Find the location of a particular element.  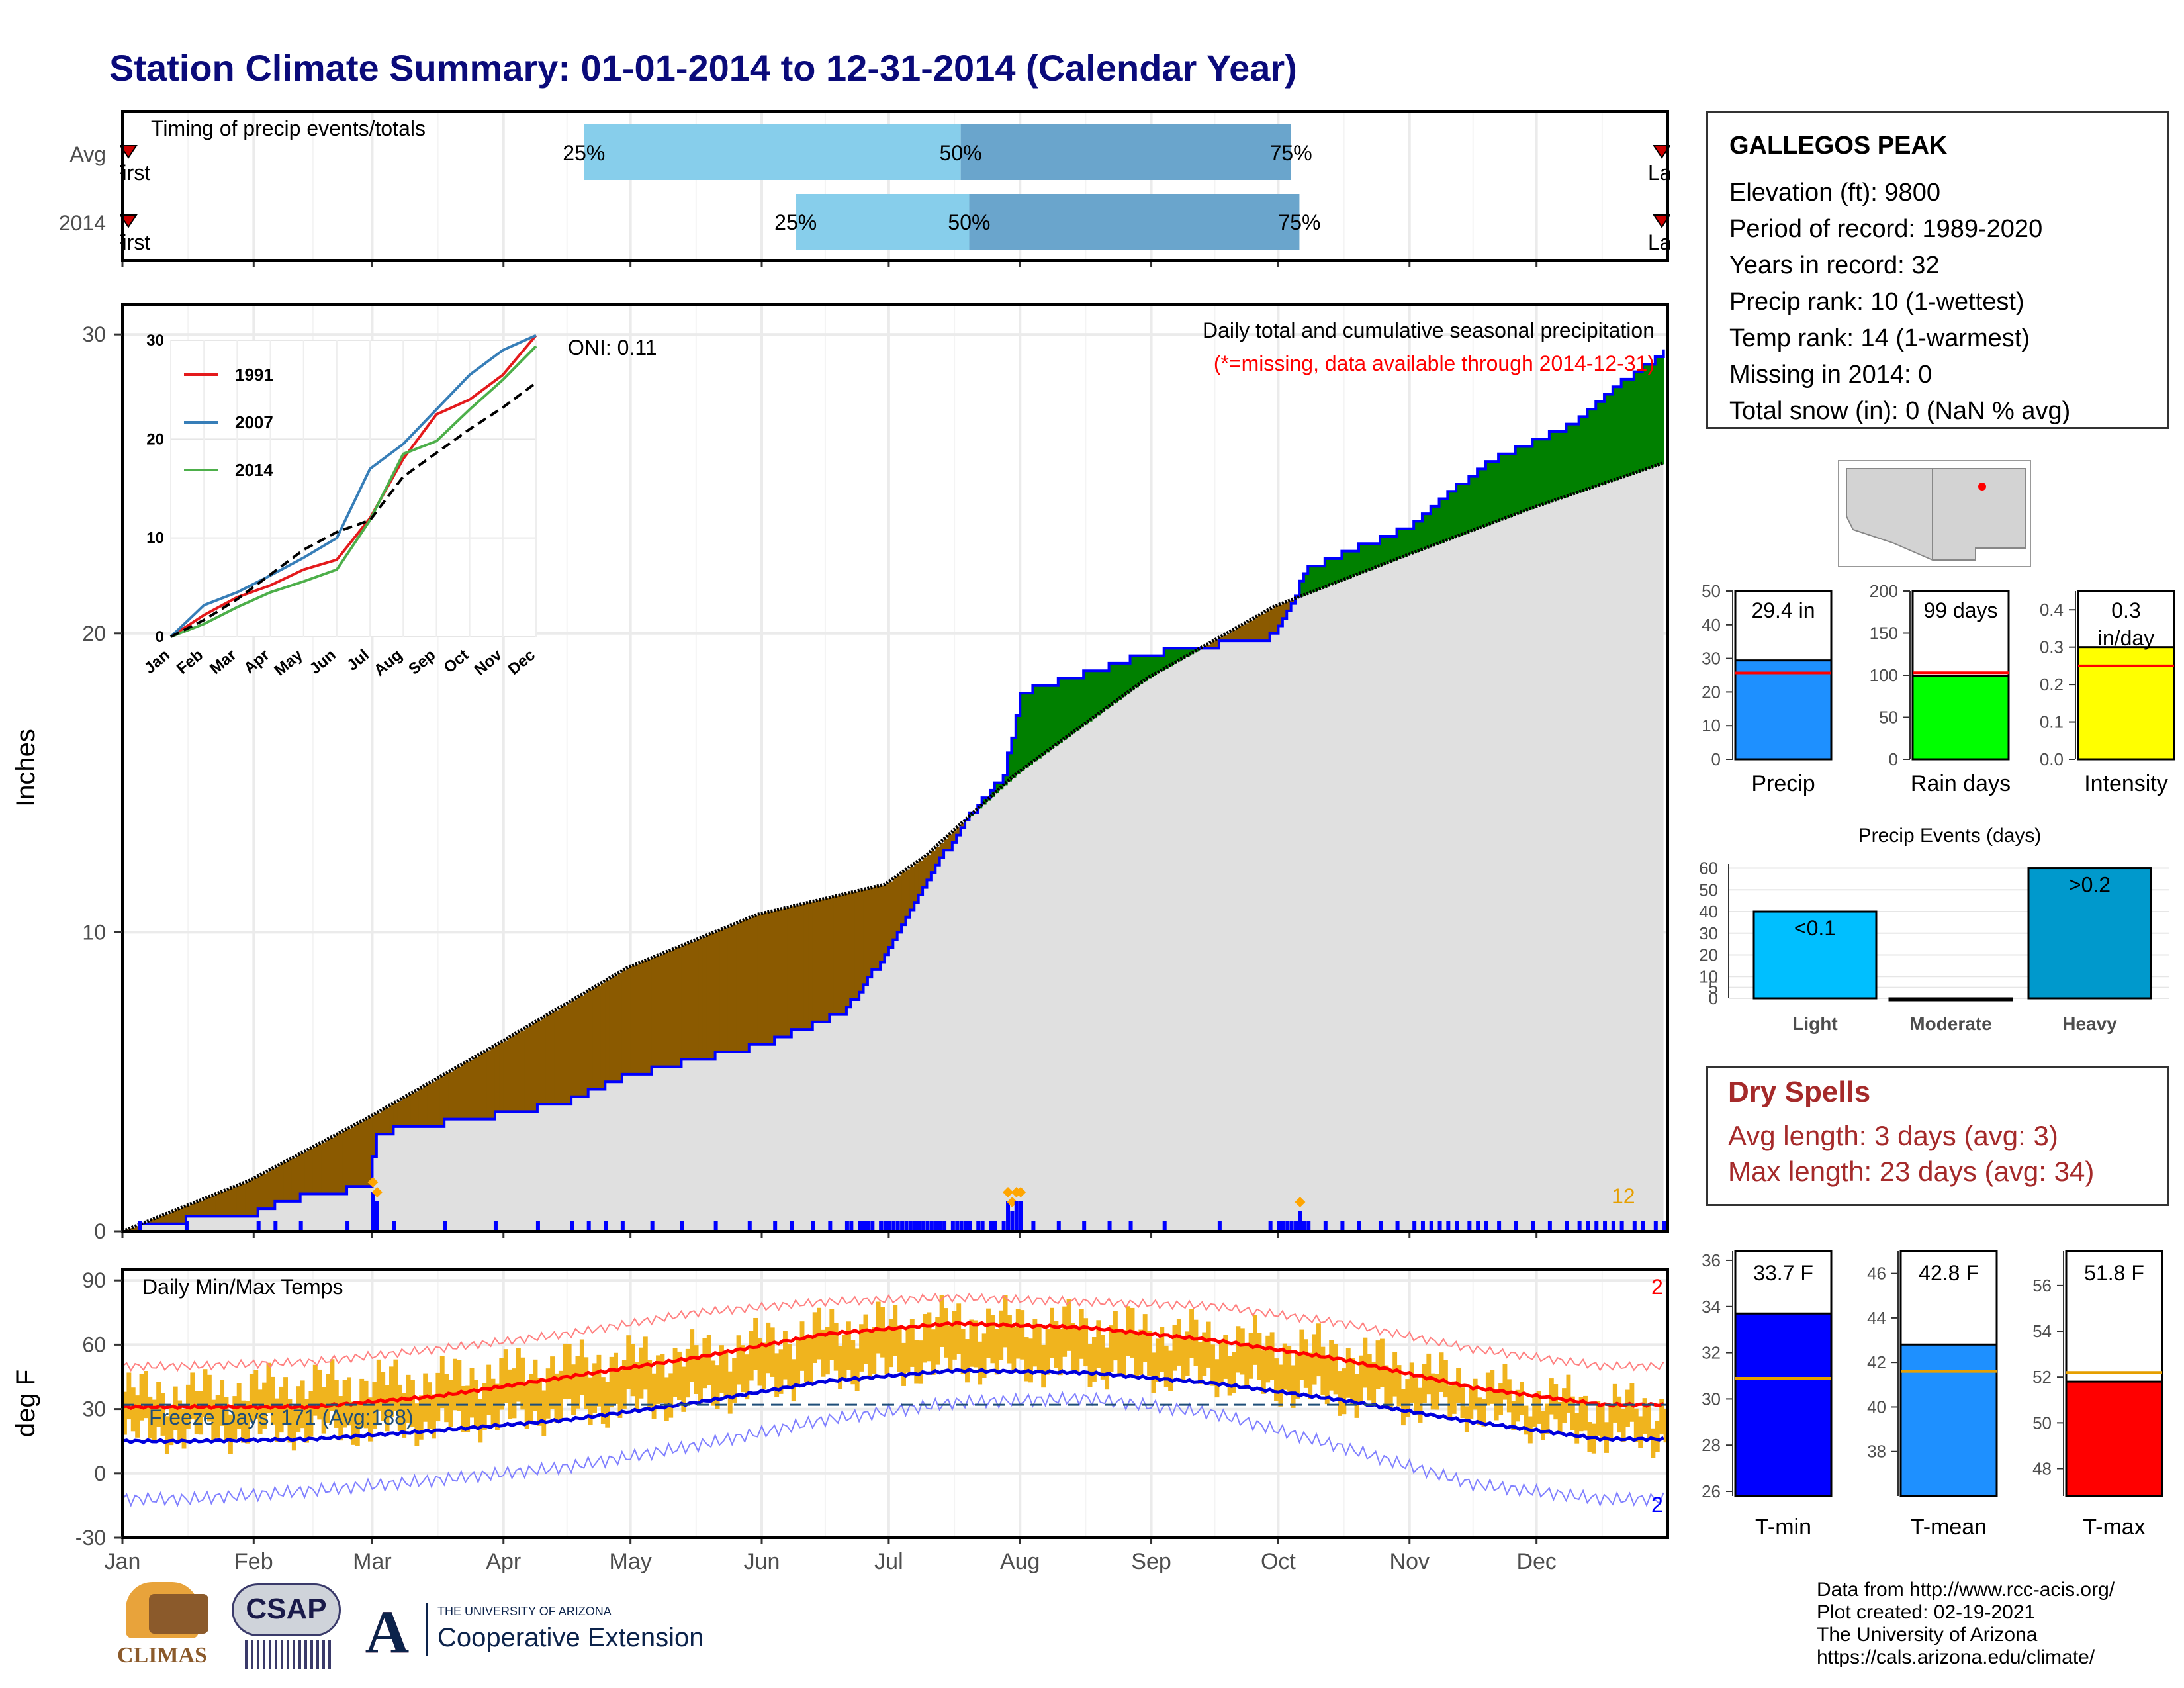

temp-summary-label: T-min is located at coordinates (1783, 1527).